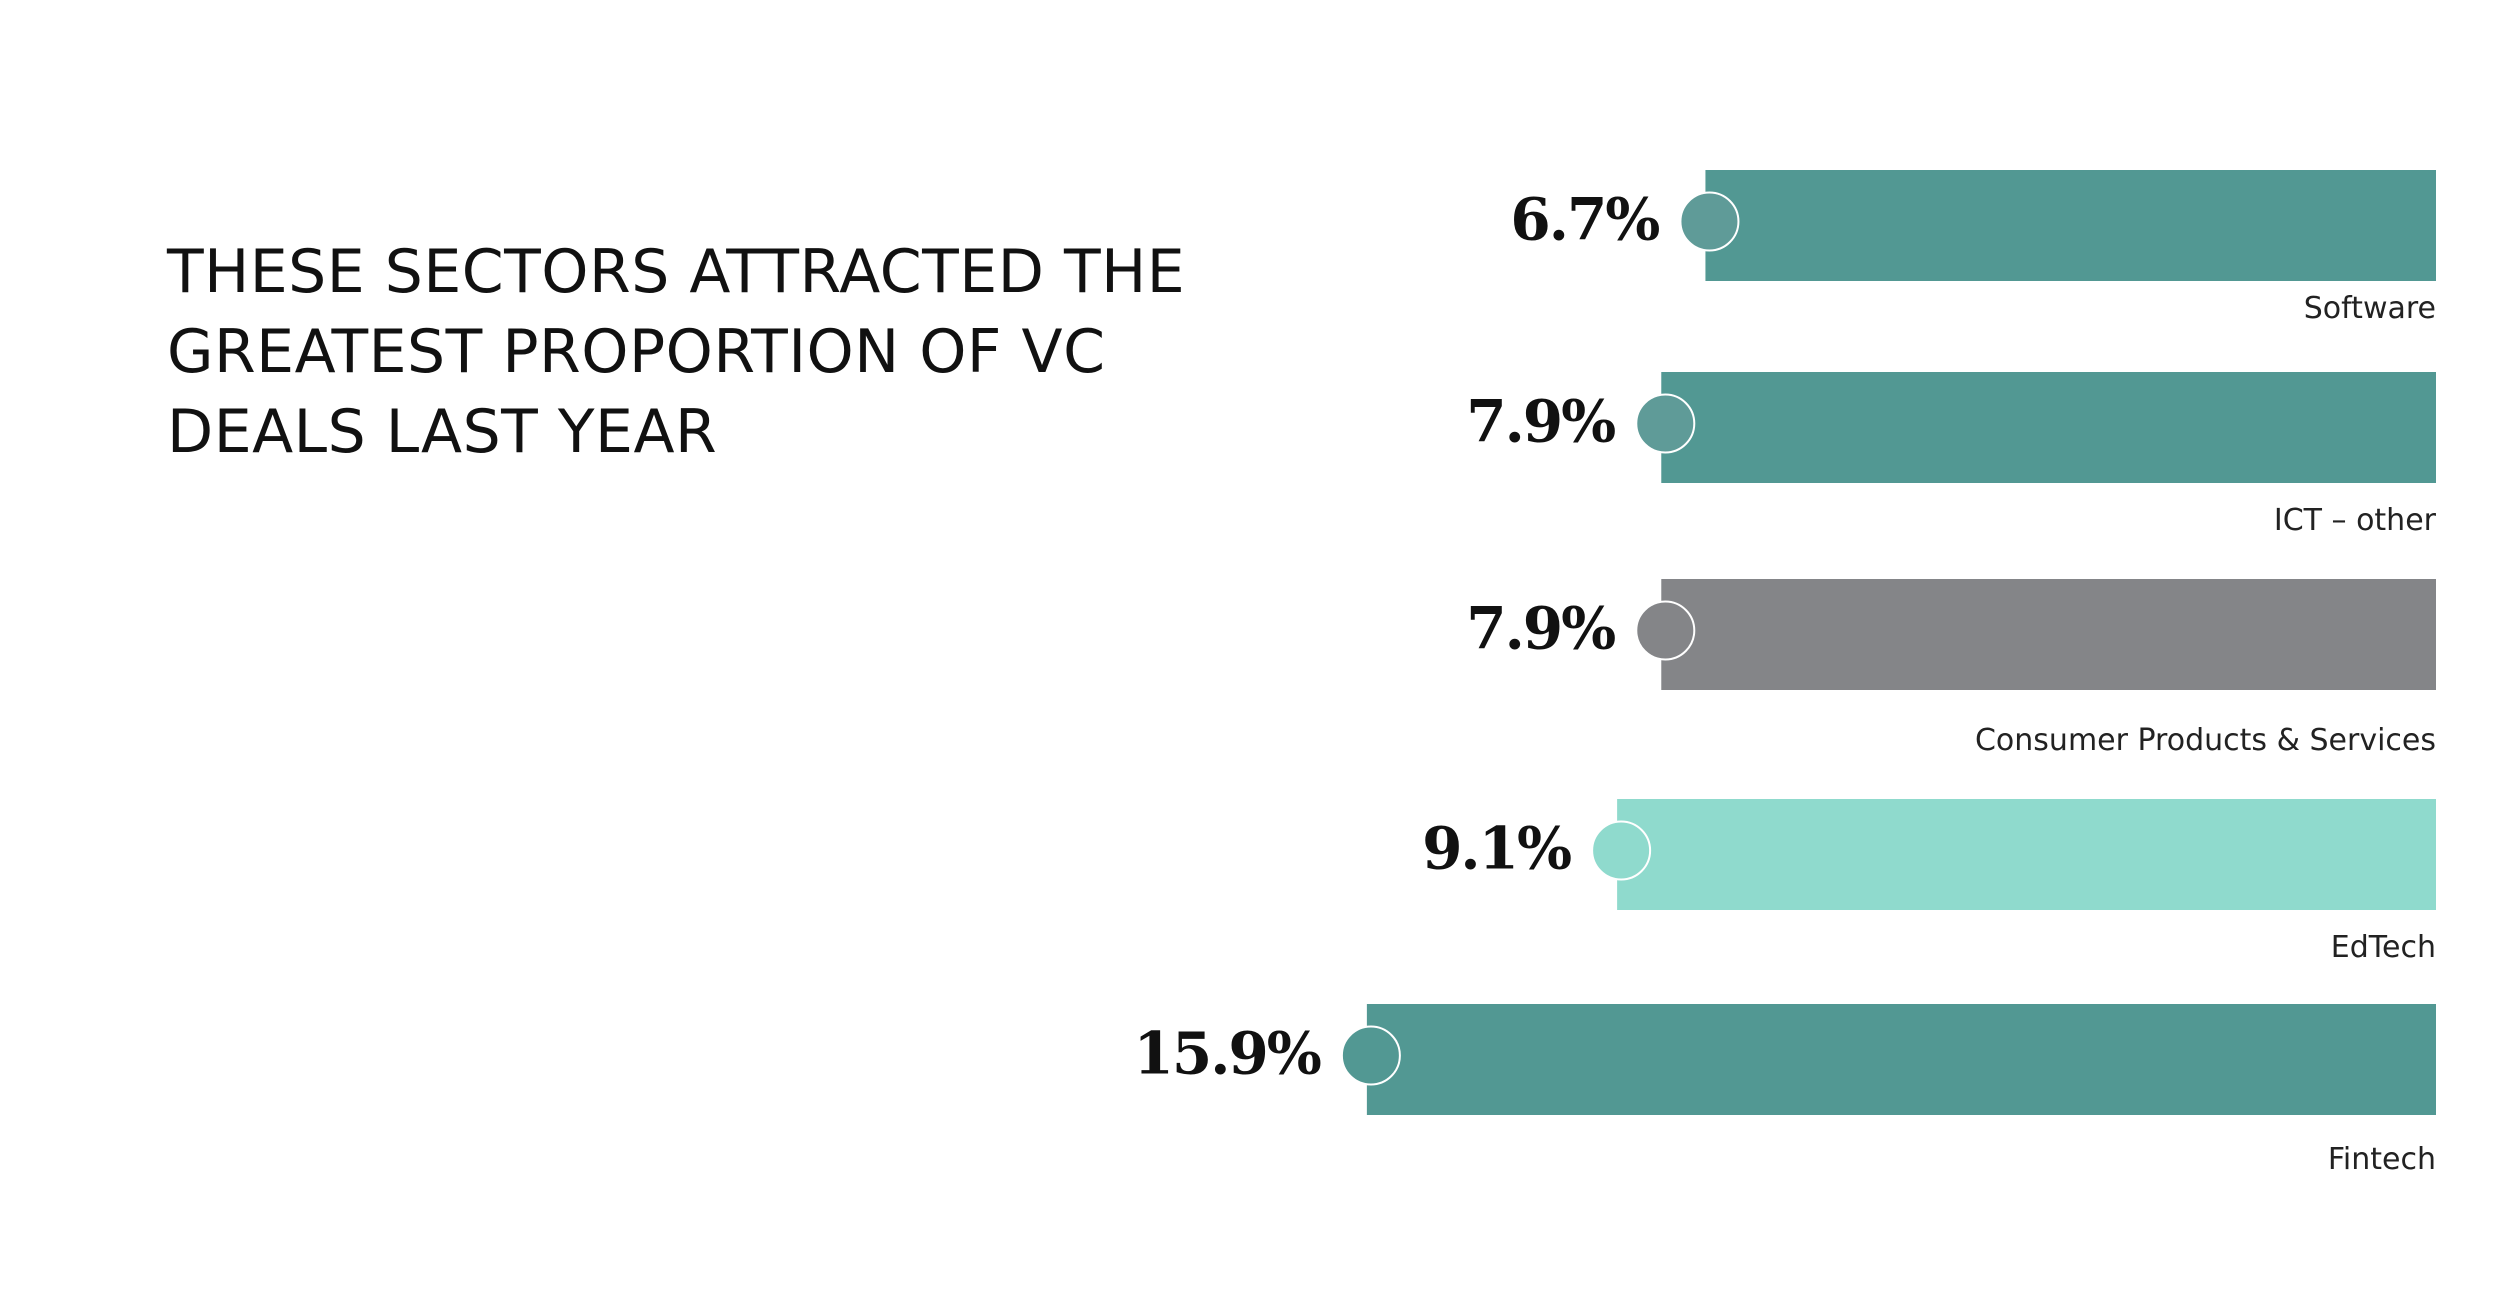 This screenshot has width=2500, height=1306. What do you see at coordinates (2382, 1159) in the screenshot?
I see `category-label: Fintech` at bounding box center [2382, 1159].